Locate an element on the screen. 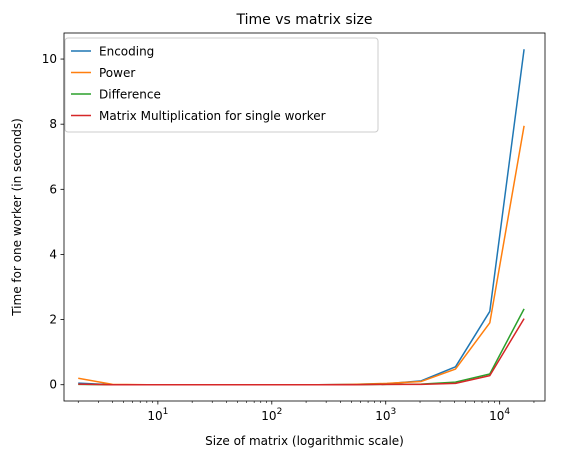 The width and height of the screenshot is (562, 459). y-tick-label: 2 is located at coordinates (53, 320).